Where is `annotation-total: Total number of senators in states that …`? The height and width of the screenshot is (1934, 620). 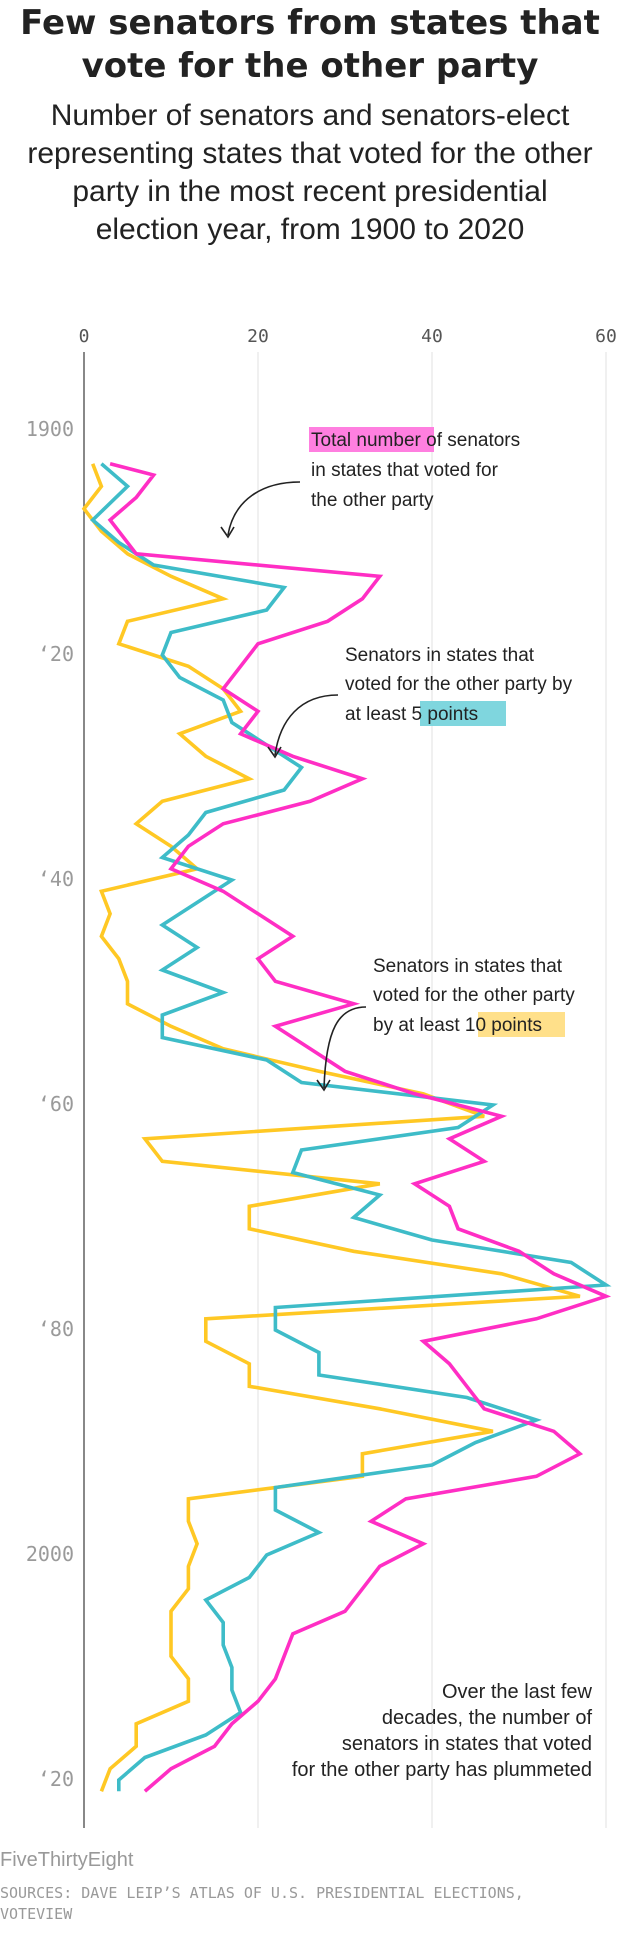 annotation-total: Total number of senators in states that … is located at coordinates (370, 483).